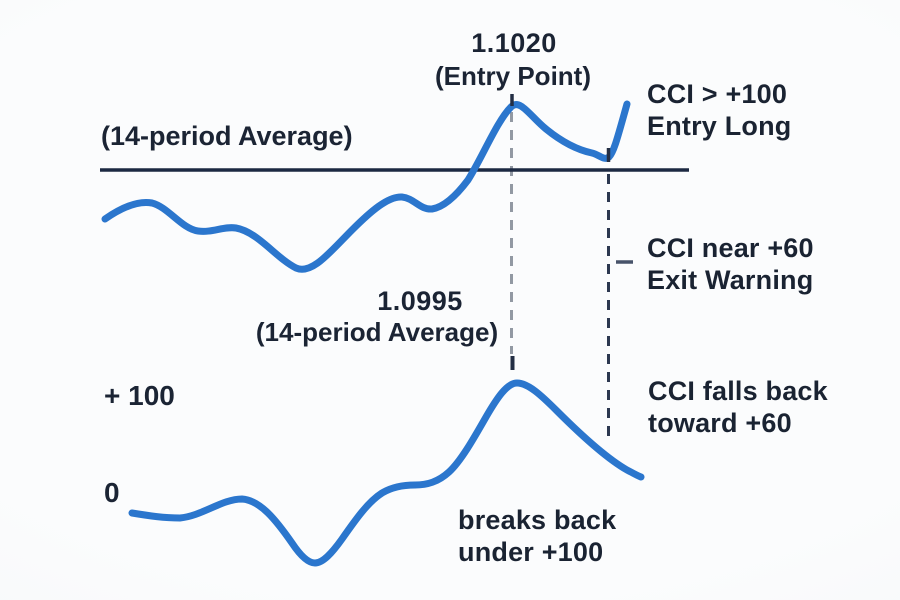 The width and height of the screenshot is (900, 600). I want to click on cci-zero-label: 0, so click(112, 492).